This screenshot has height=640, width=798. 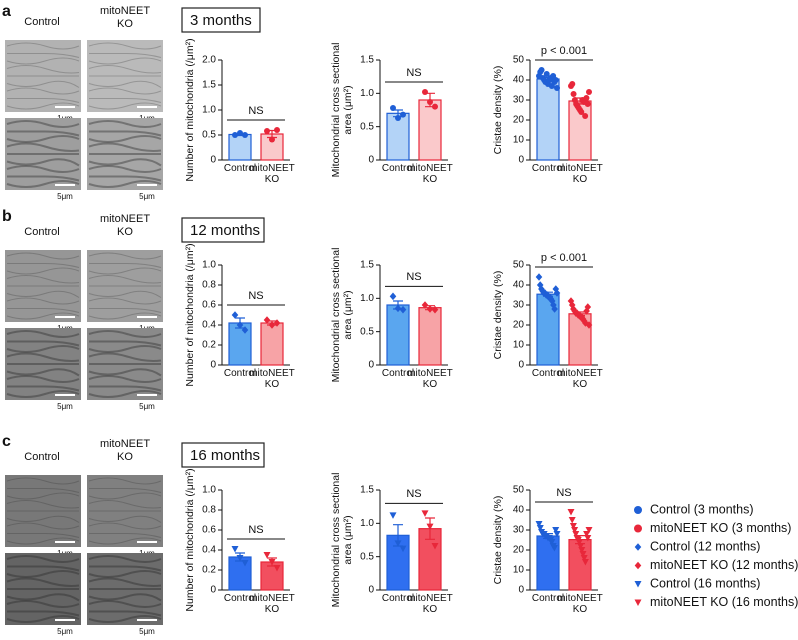 What do you see at coordinates (65, 196) in the screenshot?
I see `scale-label: 5μm` at bounding box center [65, 196].